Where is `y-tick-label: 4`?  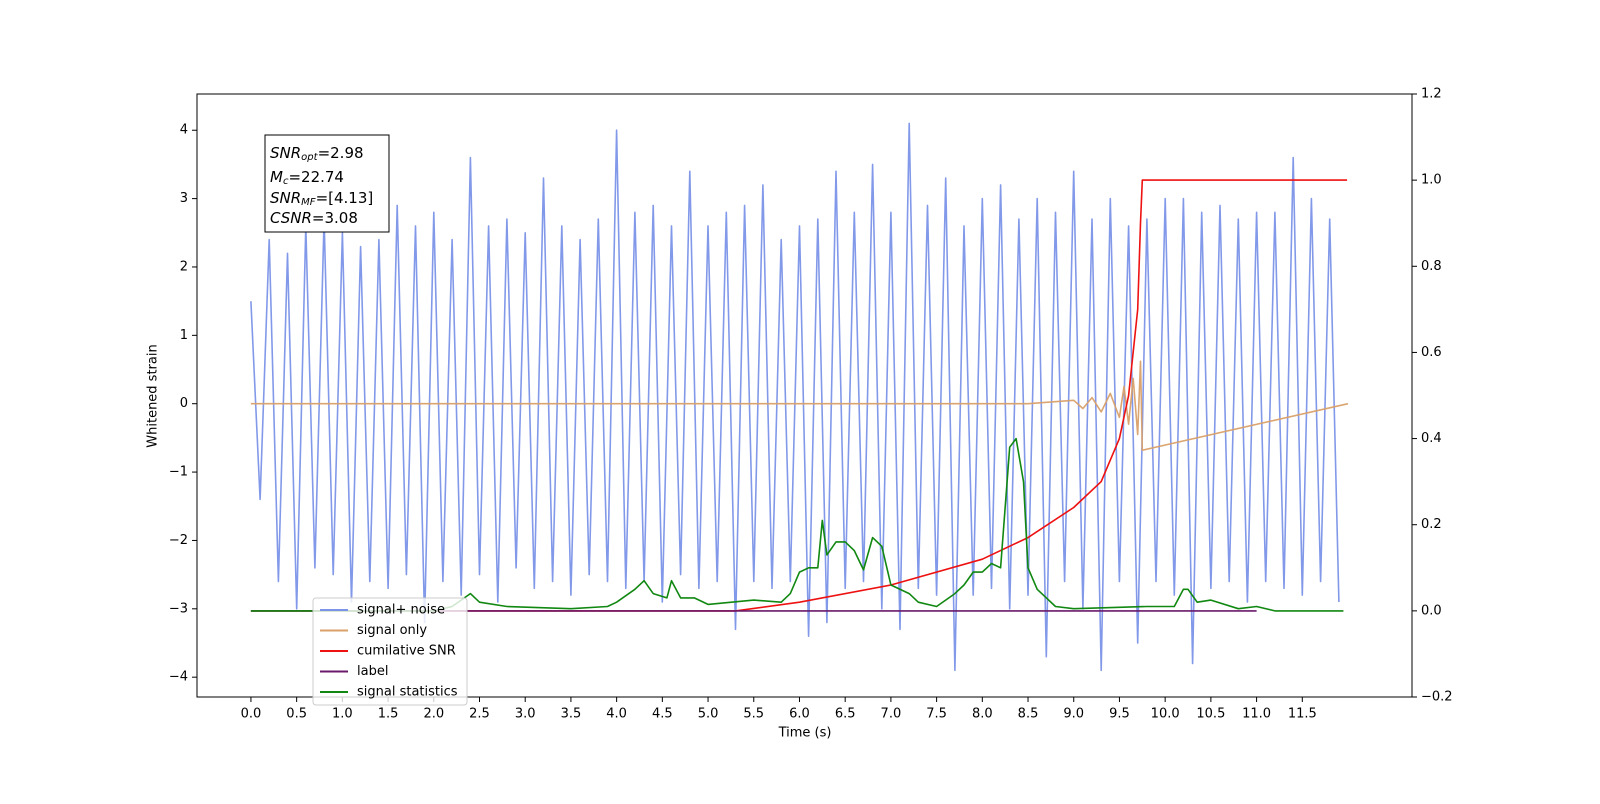 y-tick-label: 4 is located at coordinates (184, 130).